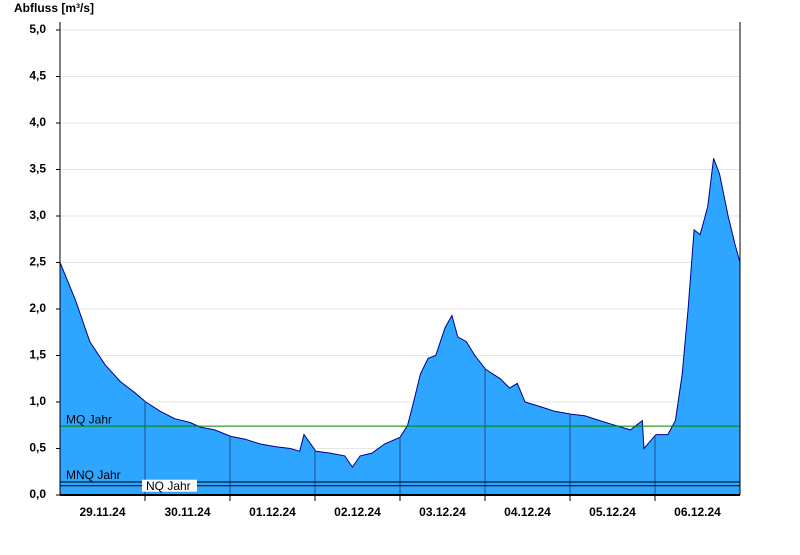 This screenshot has width=800, height=555. I want to click on y-tick-label: 1,5, so click(37, 355).